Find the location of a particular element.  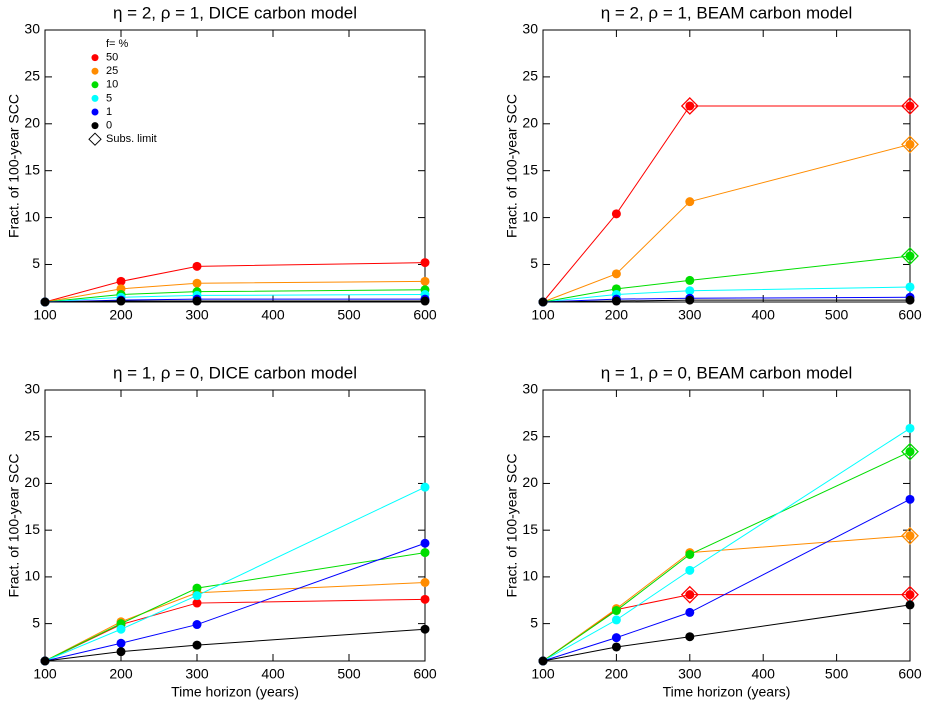

panel-title: η = 1, ρ = 0, BEAM carbon model is located at coordinates (727, 372).